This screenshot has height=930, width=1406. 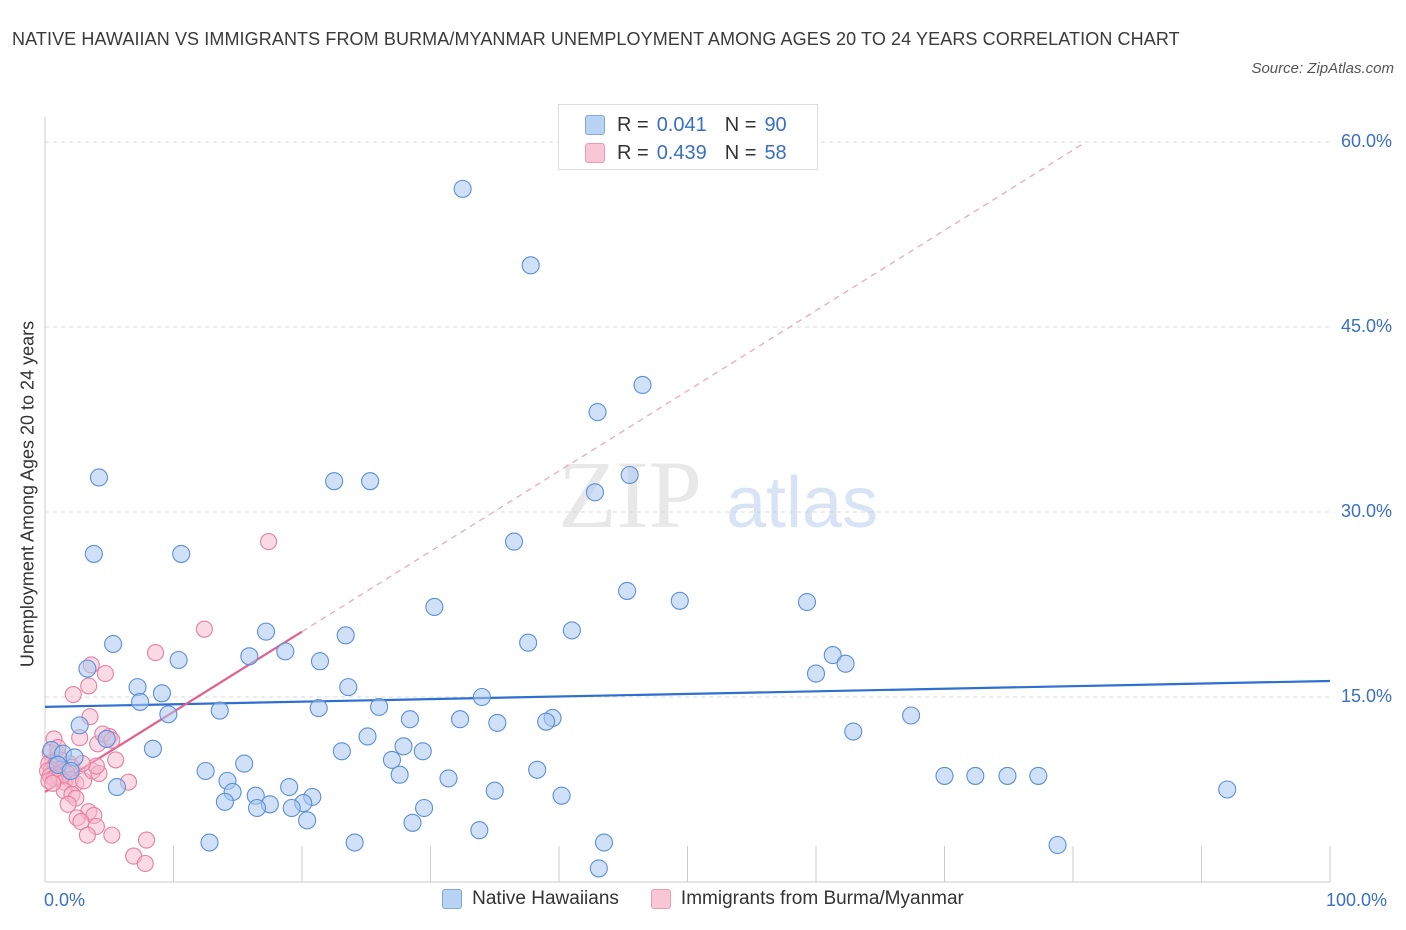 I want to click on watermark: ZIP atlas, so click(x=718, y=494).